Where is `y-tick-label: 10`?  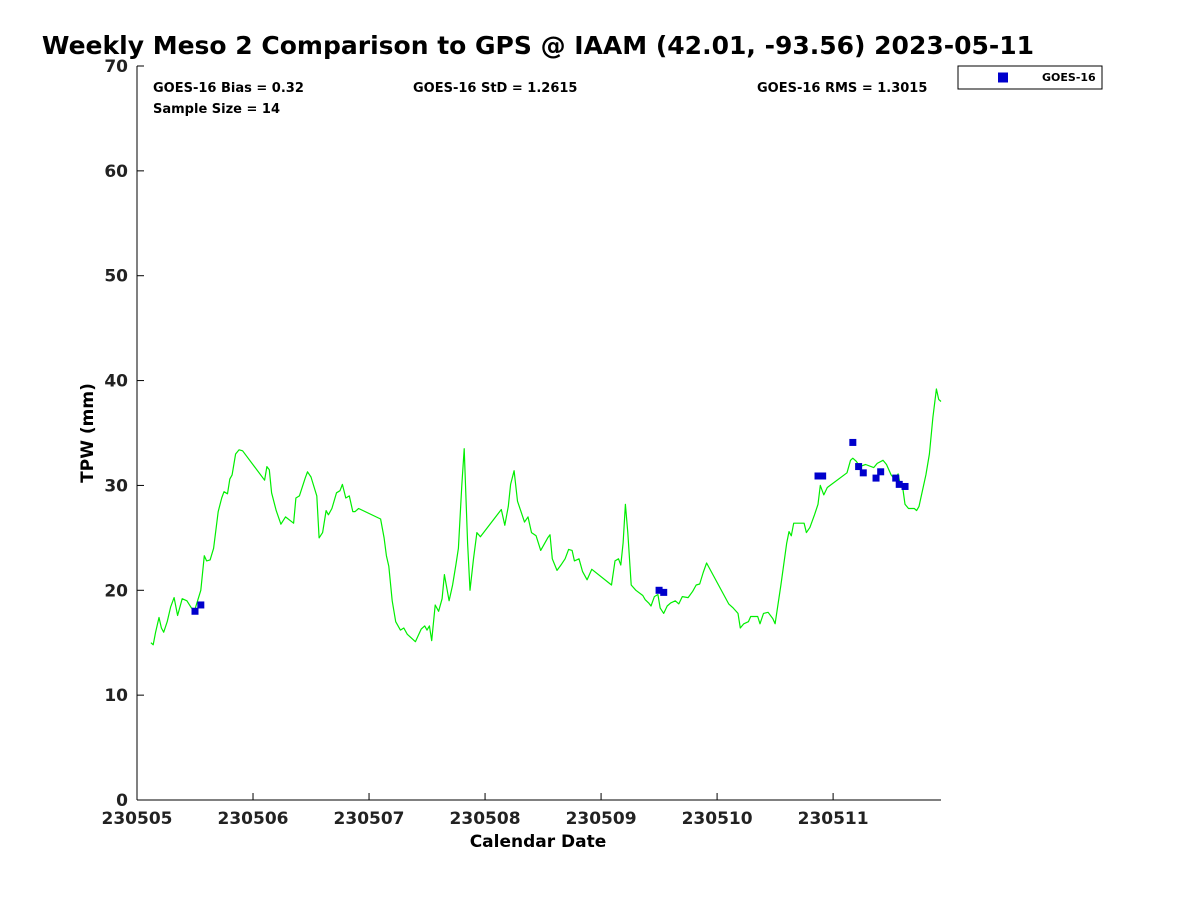 y-tick-label: 10 is located at coordinates (116, 696).